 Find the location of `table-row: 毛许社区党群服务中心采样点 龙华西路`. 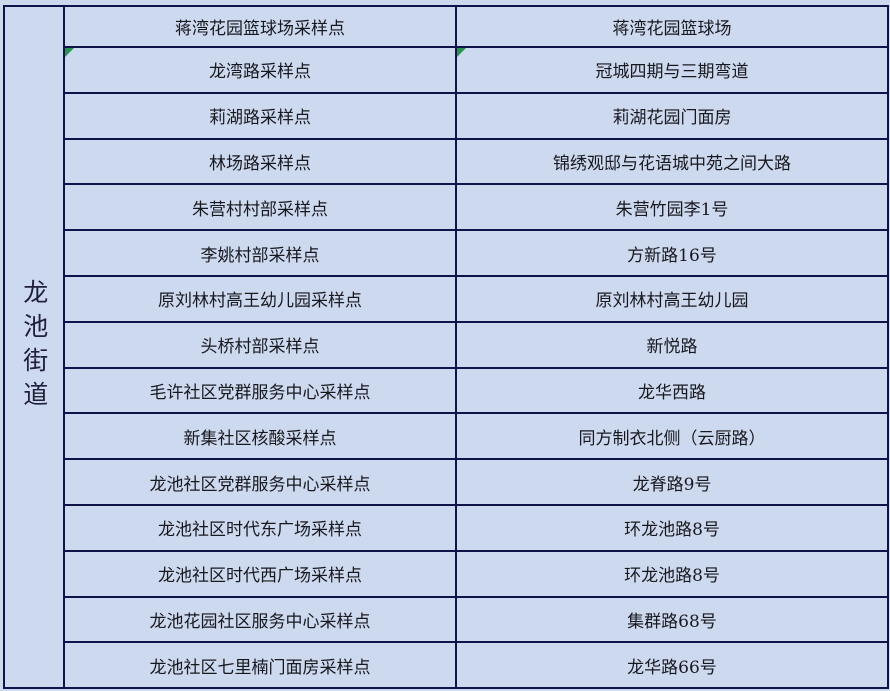

table-row: 毛许社区党群服务中心采样点 龙华西路 is located at coordinates (446, 390).